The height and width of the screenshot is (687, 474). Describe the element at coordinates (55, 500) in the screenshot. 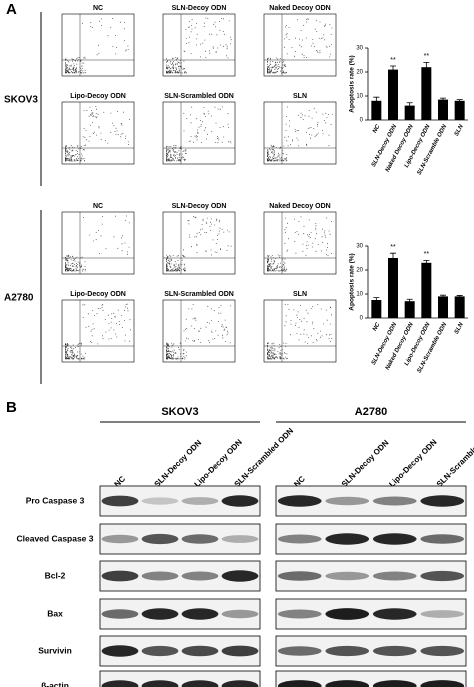

I see `protein-label: Pro Caspase 3` at that location.